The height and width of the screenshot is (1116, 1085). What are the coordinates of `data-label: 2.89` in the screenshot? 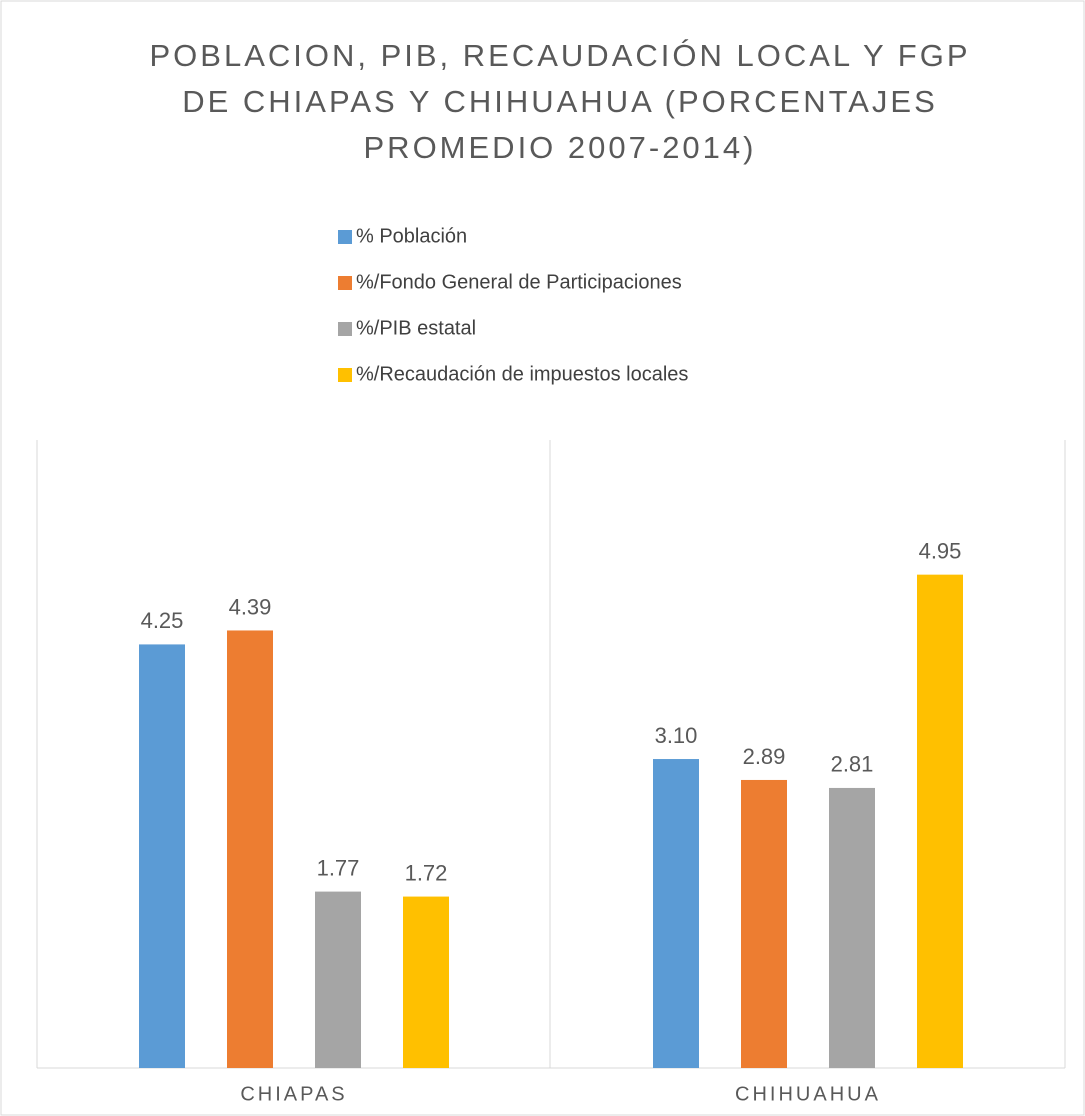 It's located at (764, 756).